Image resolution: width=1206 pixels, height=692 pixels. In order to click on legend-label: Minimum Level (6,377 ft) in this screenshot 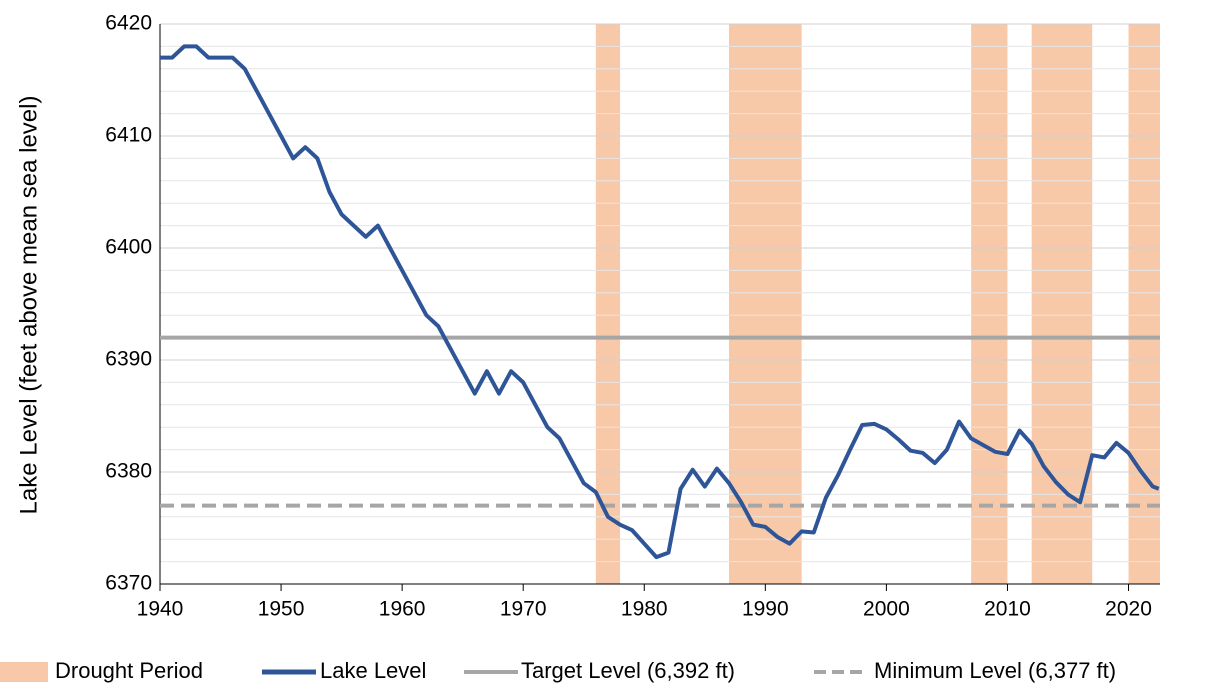, I will do `click(995, 670)`.